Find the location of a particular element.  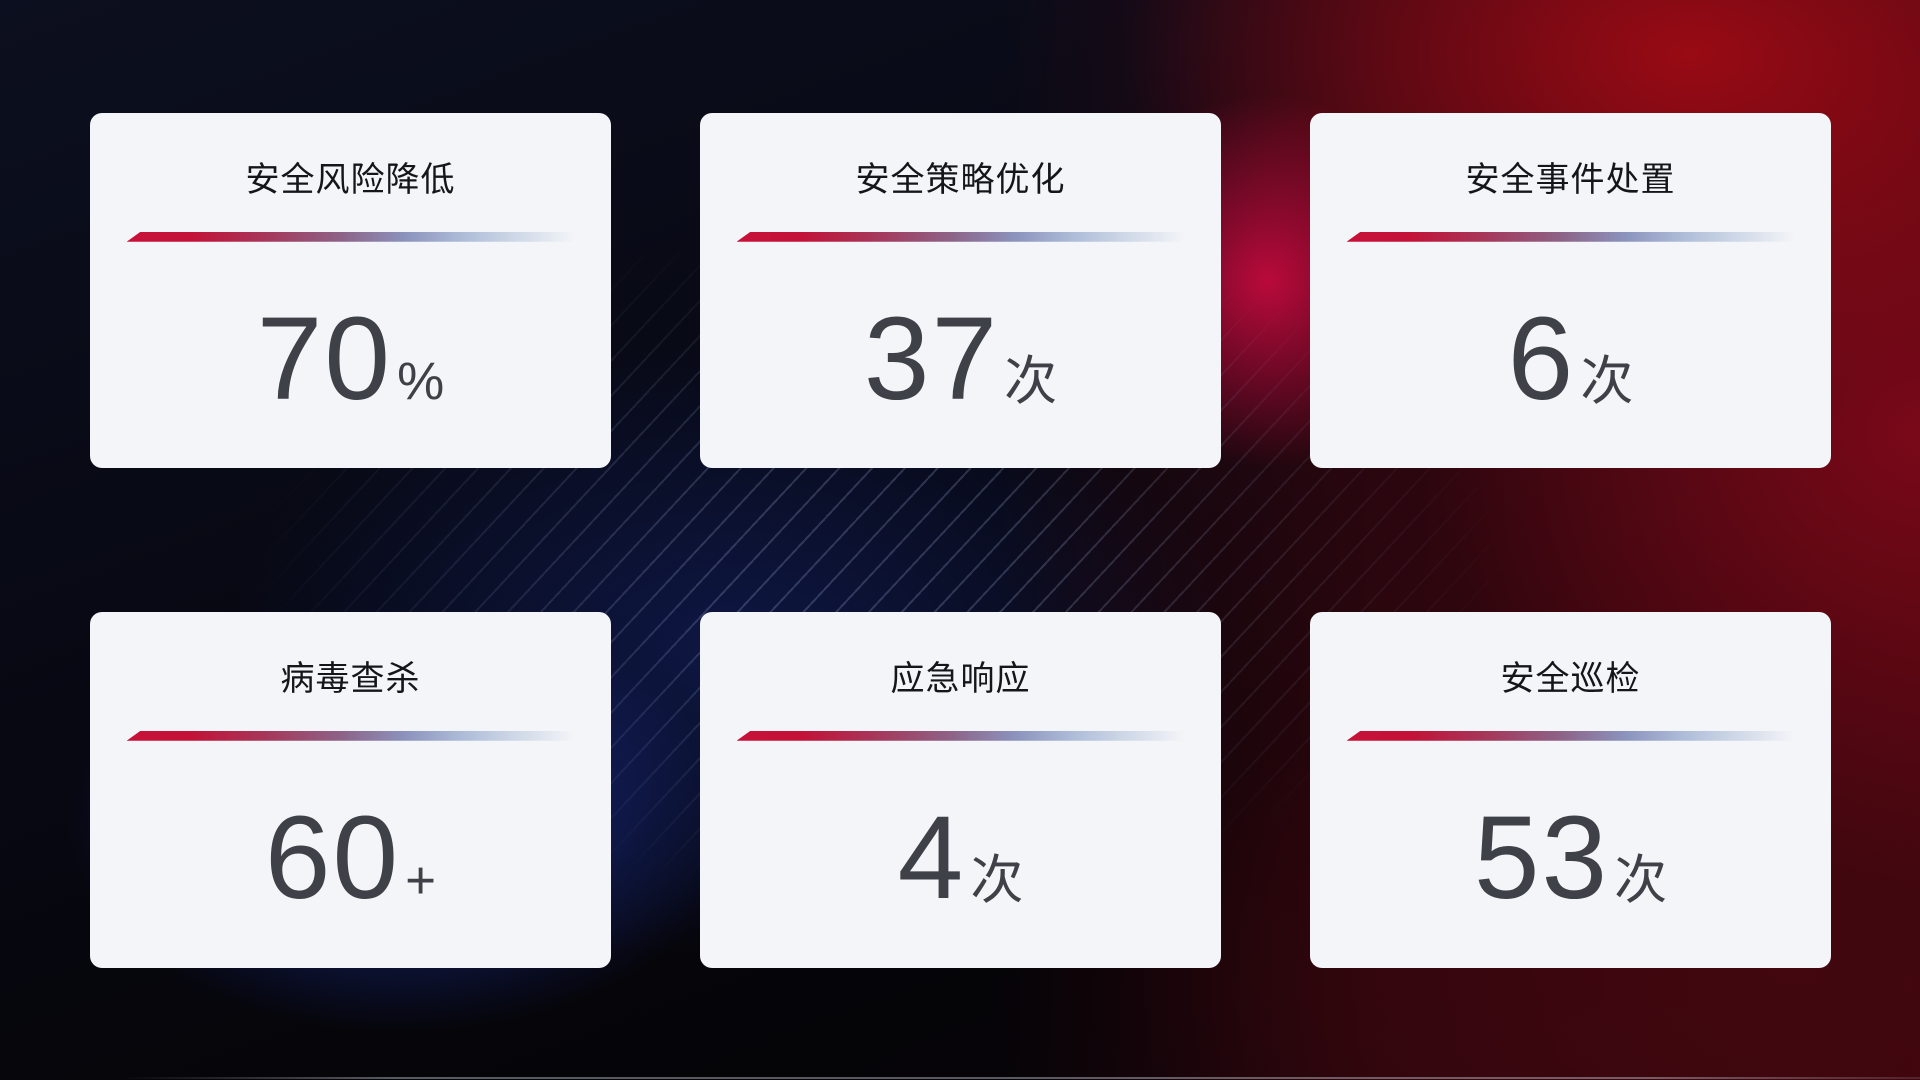

stat-card-security-inspection: 安全巡检 53次 is located at coordinates (1570, 790).